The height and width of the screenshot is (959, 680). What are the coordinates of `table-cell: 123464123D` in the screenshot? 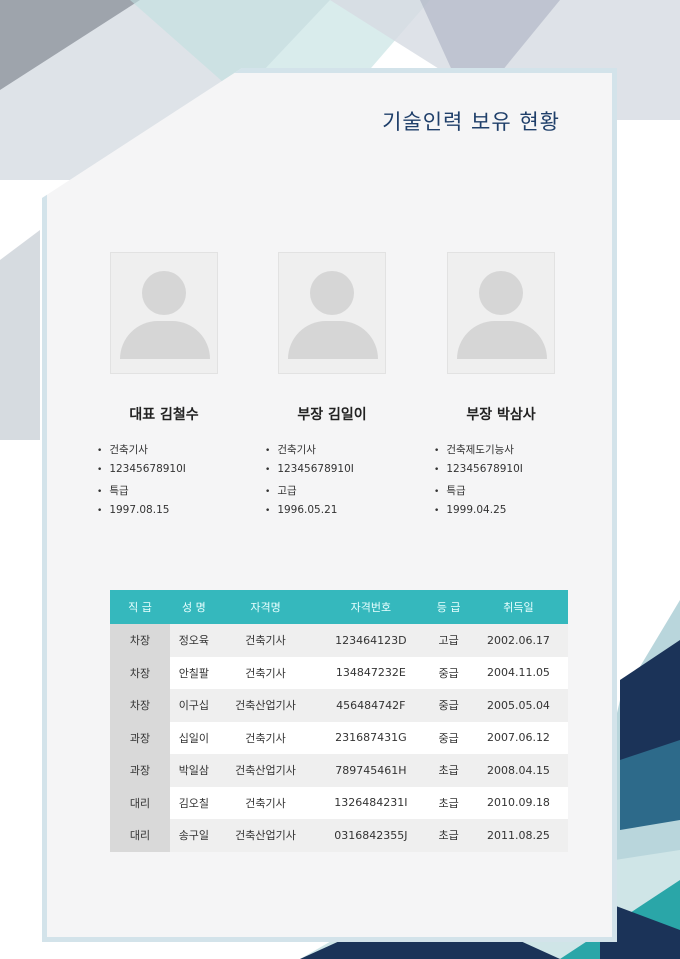 It's located at (371, 640).